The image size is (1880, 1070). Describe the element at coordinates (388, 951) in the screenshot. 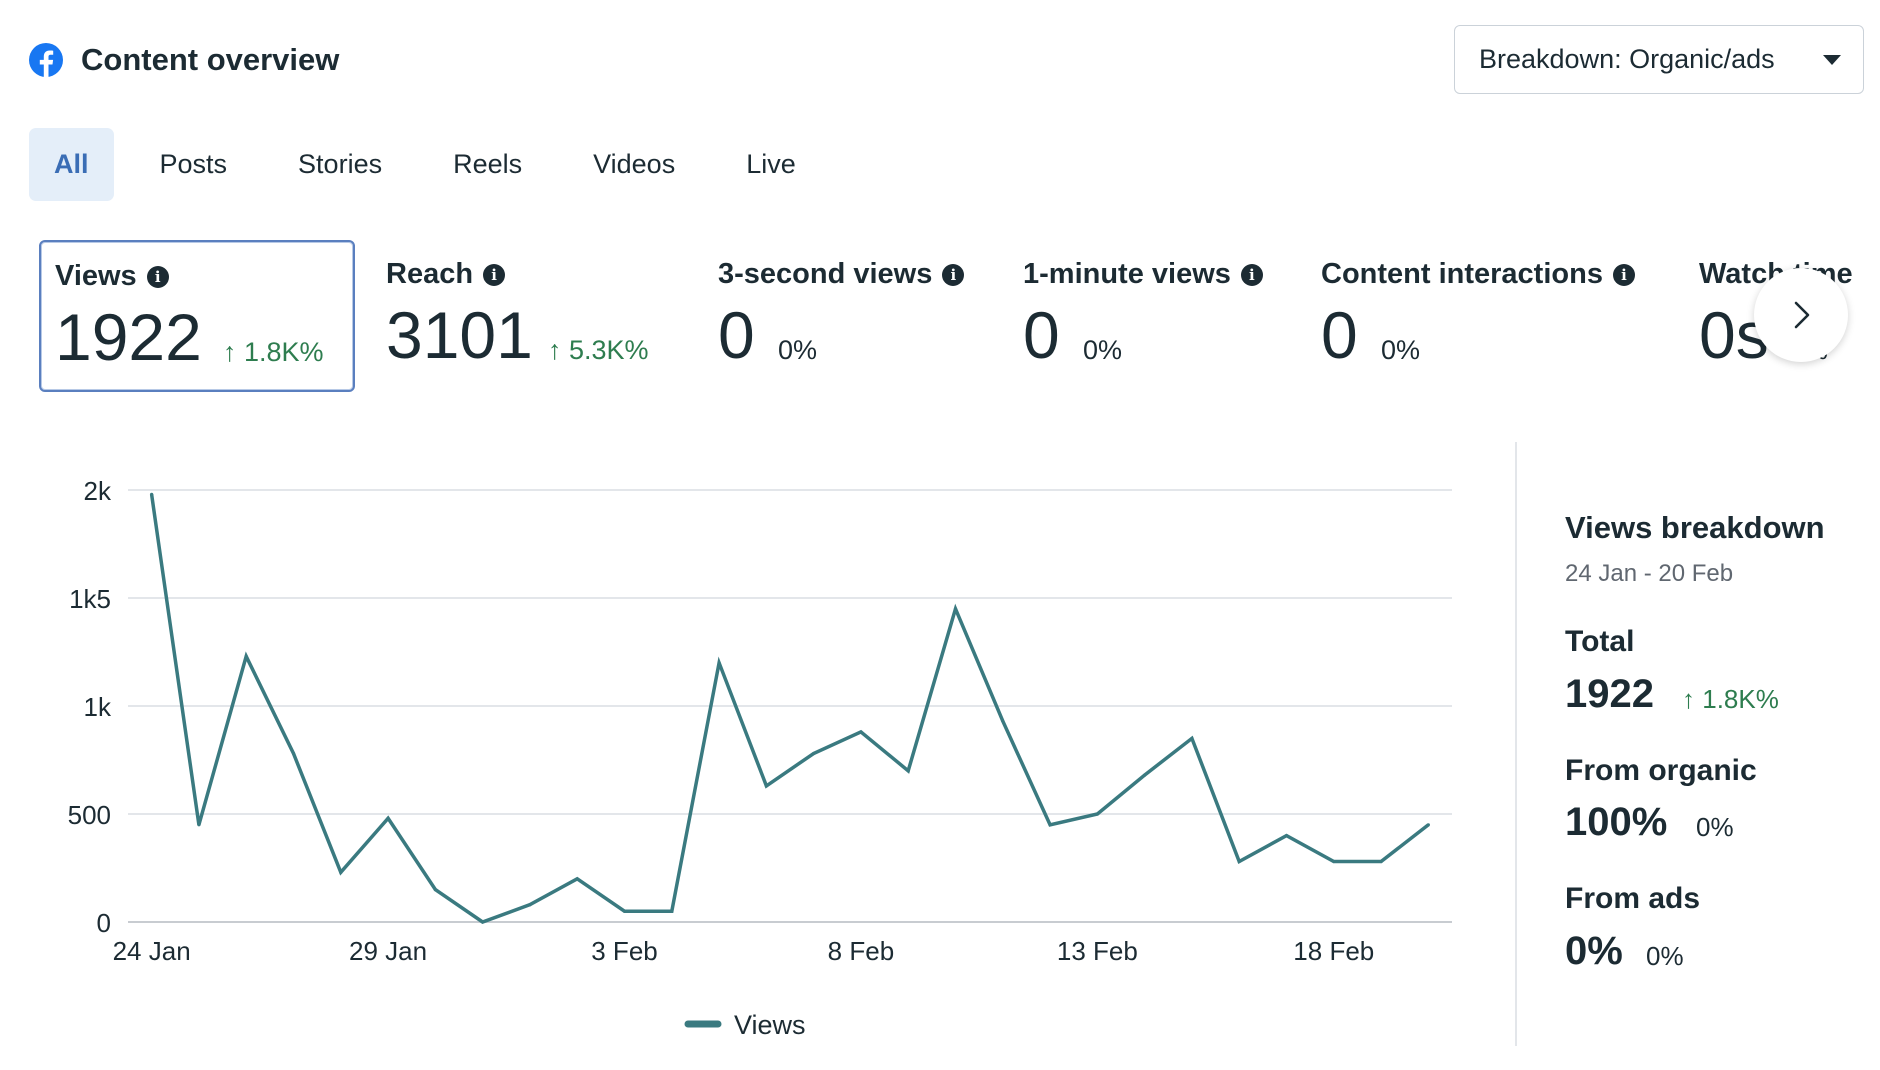

I see `x-tick-label: 29 Jan` at that location.